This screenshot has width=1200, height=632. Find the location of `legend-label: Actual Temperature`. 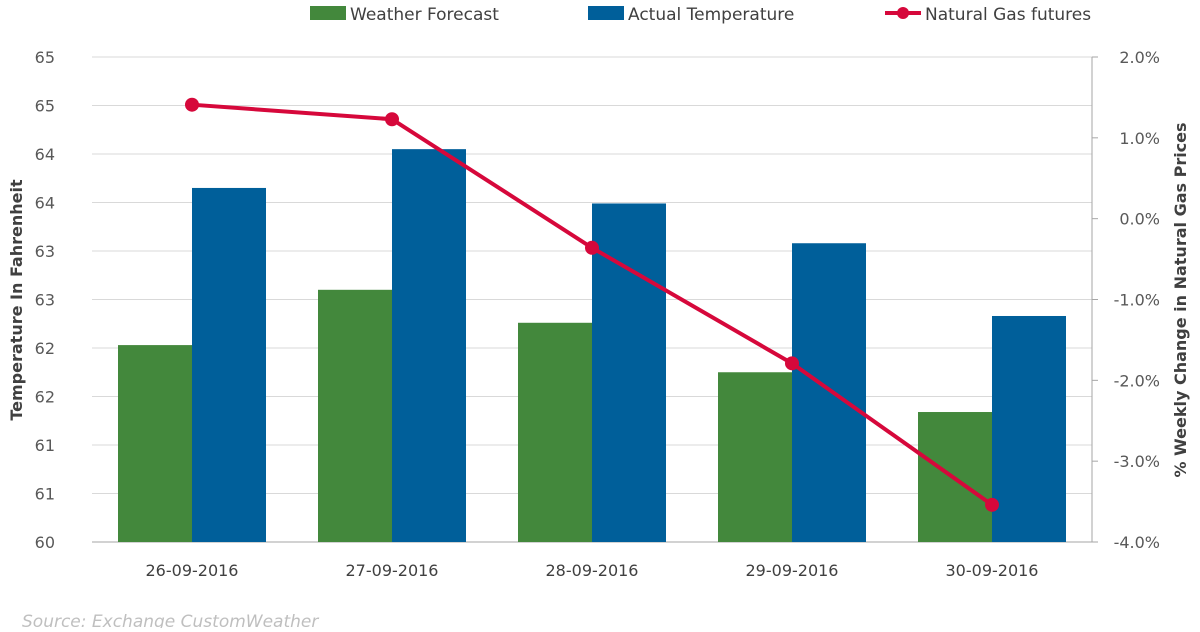

legend-label: Actual Temperature is located at coordinates (711, 15).